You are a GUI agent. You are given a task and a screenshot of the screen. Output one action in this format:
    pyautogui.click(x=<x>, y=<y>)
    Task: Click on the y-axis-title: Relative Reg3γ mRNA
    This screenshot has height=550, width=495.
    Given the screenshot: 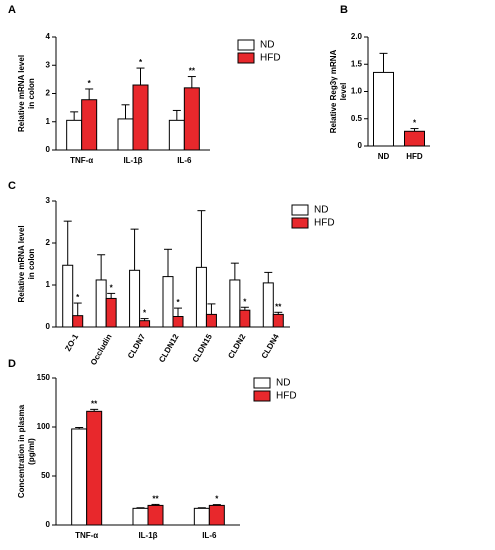 What is the action you would take?
    pyautogui.click(x=333, y=91)
    